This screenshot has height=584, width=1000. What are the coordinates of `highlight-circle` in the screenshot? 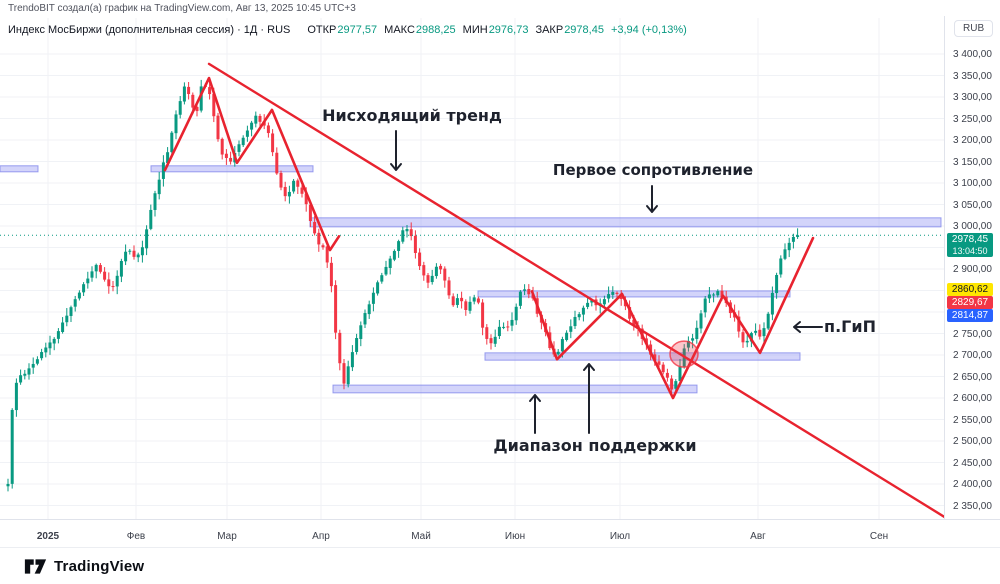 It's located at (684, 354).